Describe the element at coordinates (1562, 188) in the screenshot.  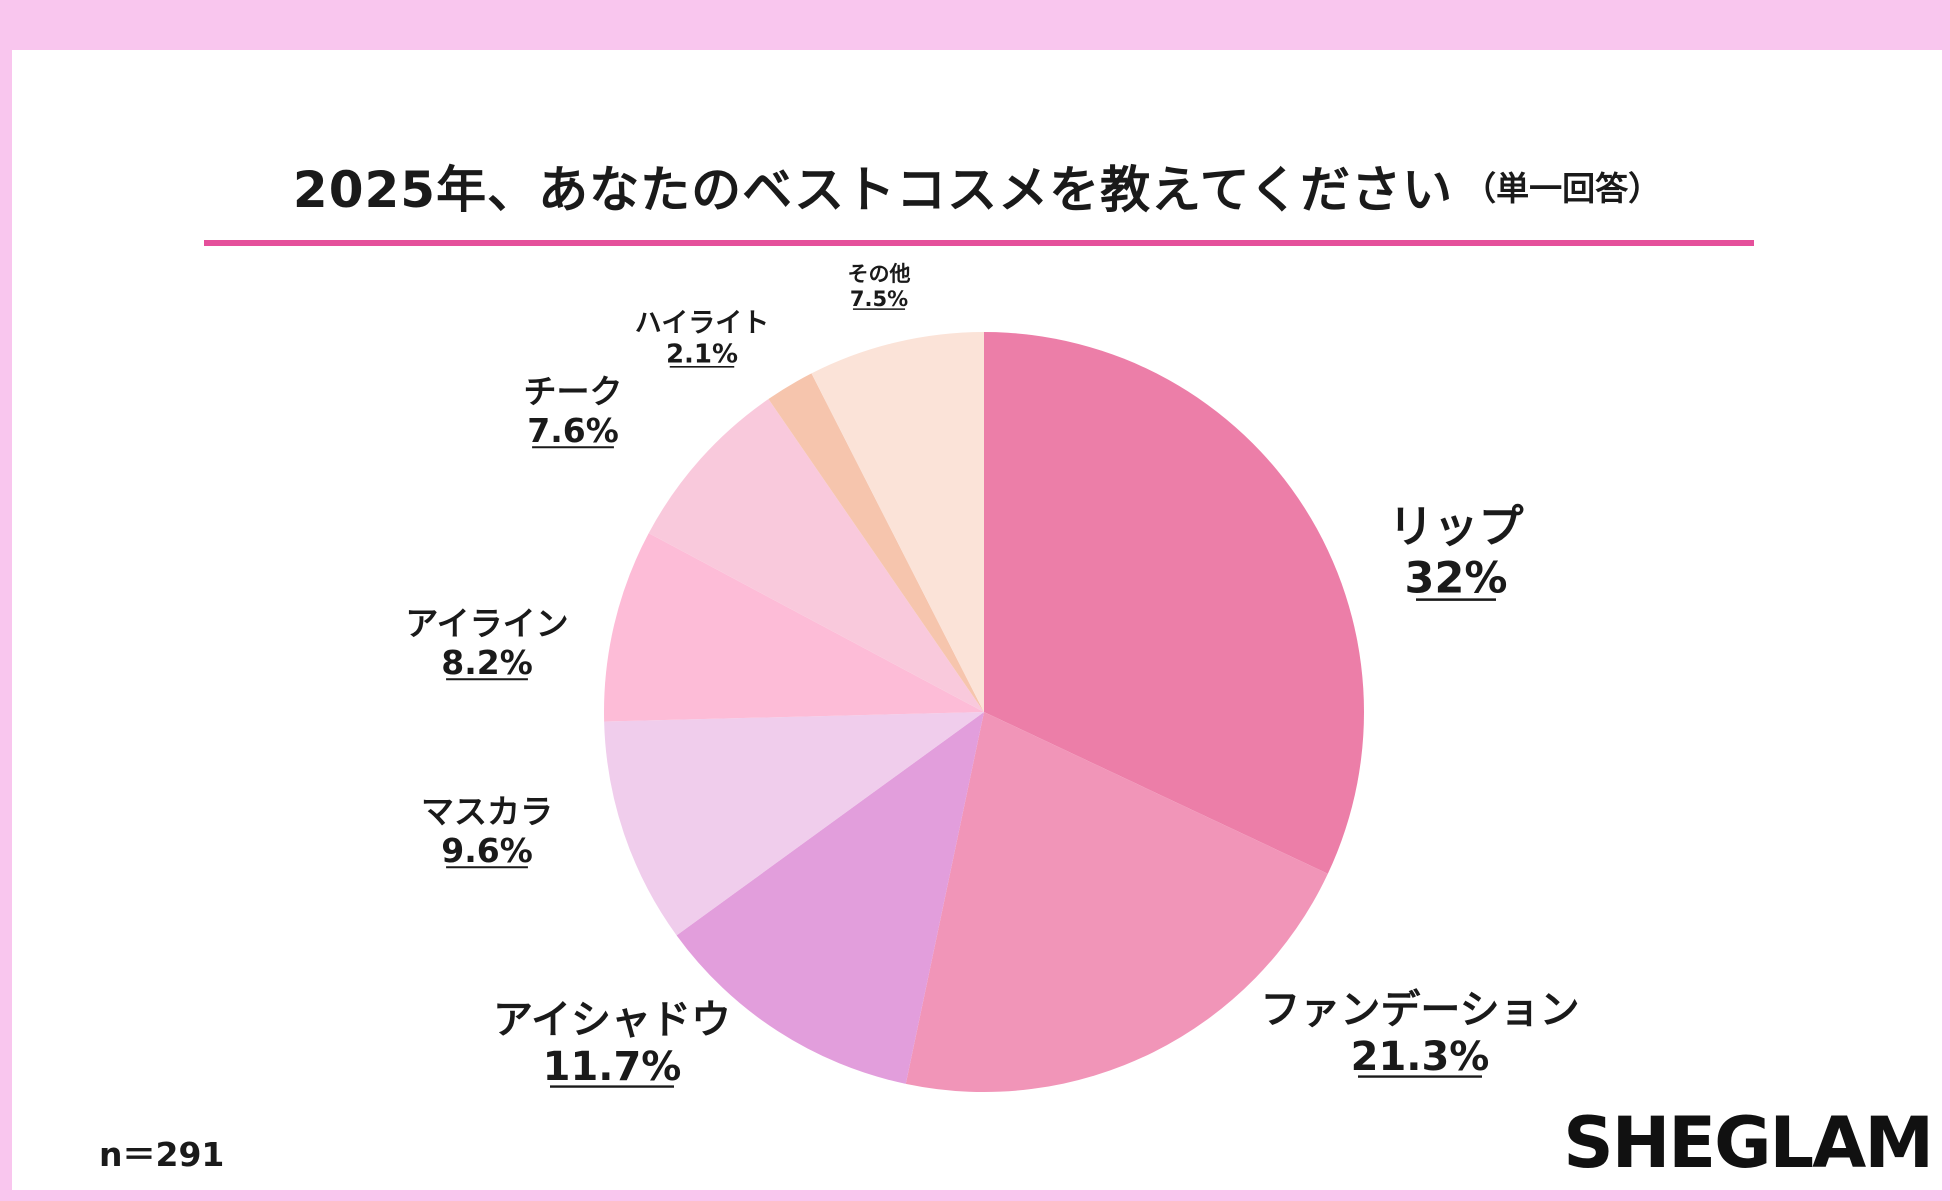
I see `title-sub: （単一回答）` at that location.